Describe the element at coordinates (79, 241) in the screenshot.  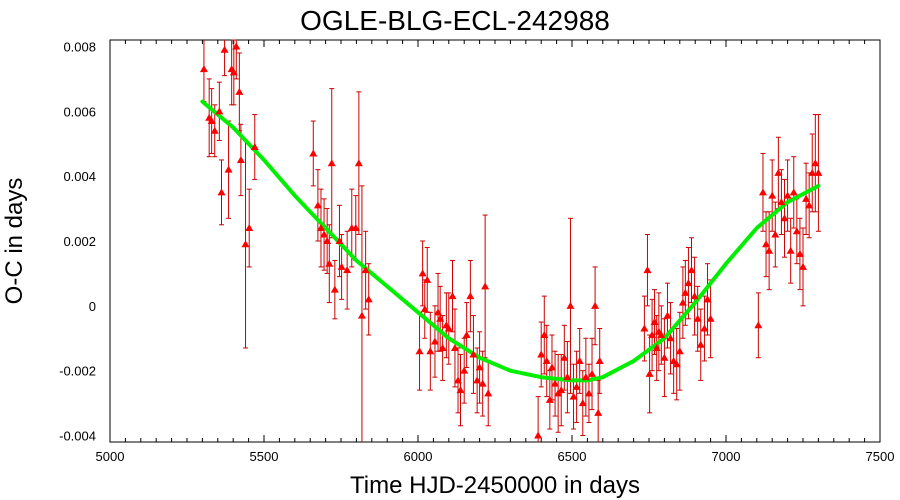
I see `y-tick-label: 0.002` at that location.